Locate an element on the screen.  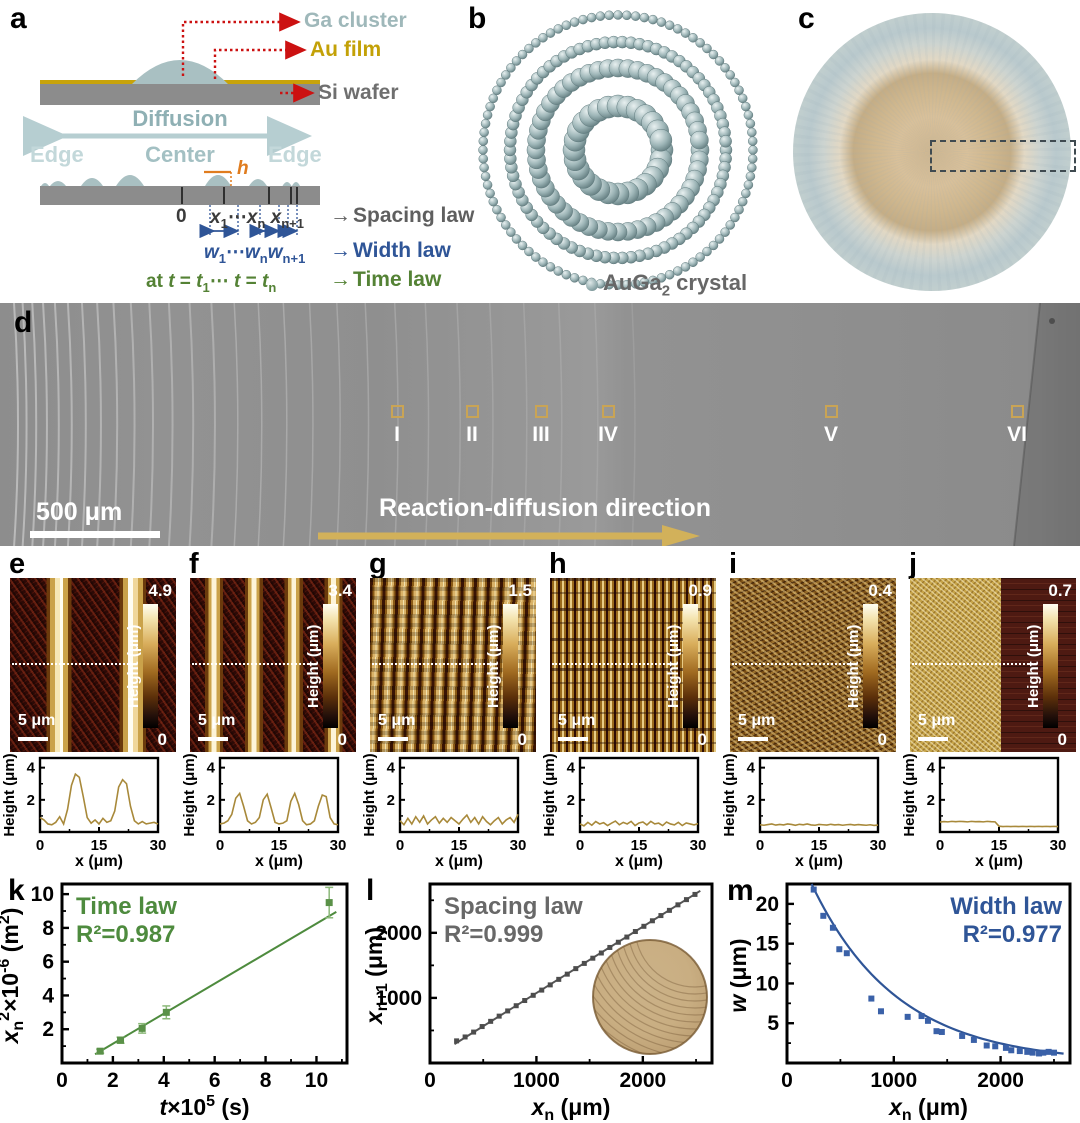
colorbar-max: 0.9 is located at coordinates (700, 590).